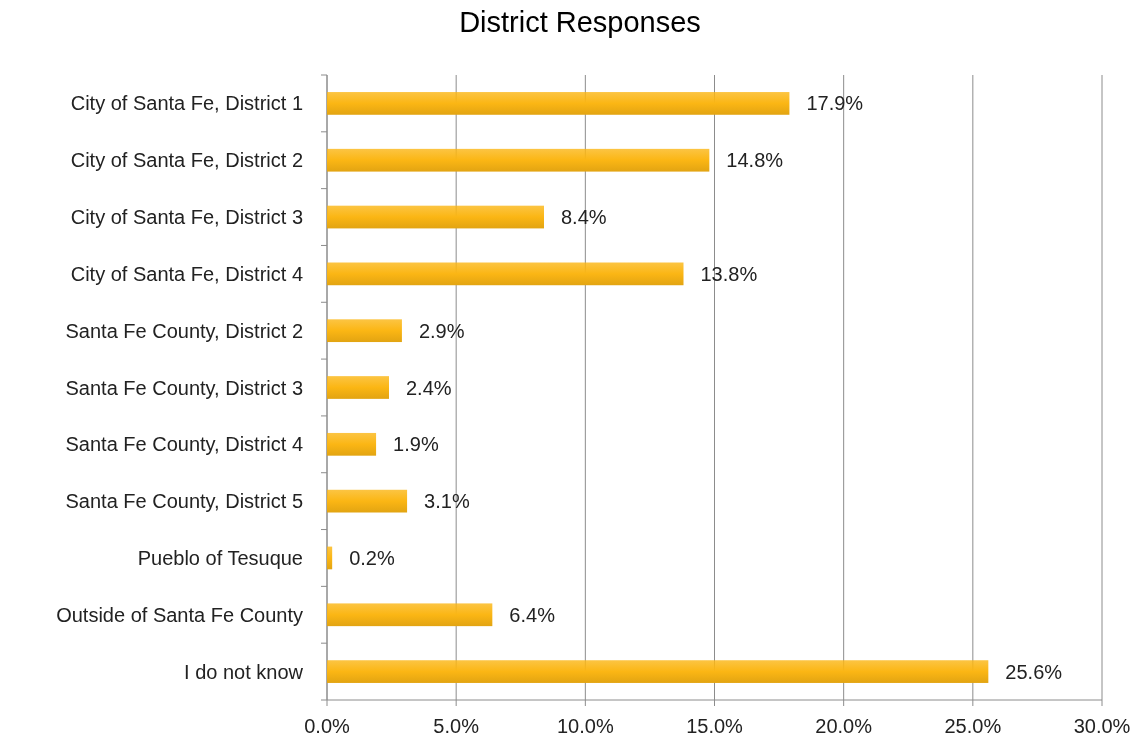  What do you see at coordinates (580, 22) in the screenshot?
I see `chart-title: District Responses` at bounding box center [580, 22].